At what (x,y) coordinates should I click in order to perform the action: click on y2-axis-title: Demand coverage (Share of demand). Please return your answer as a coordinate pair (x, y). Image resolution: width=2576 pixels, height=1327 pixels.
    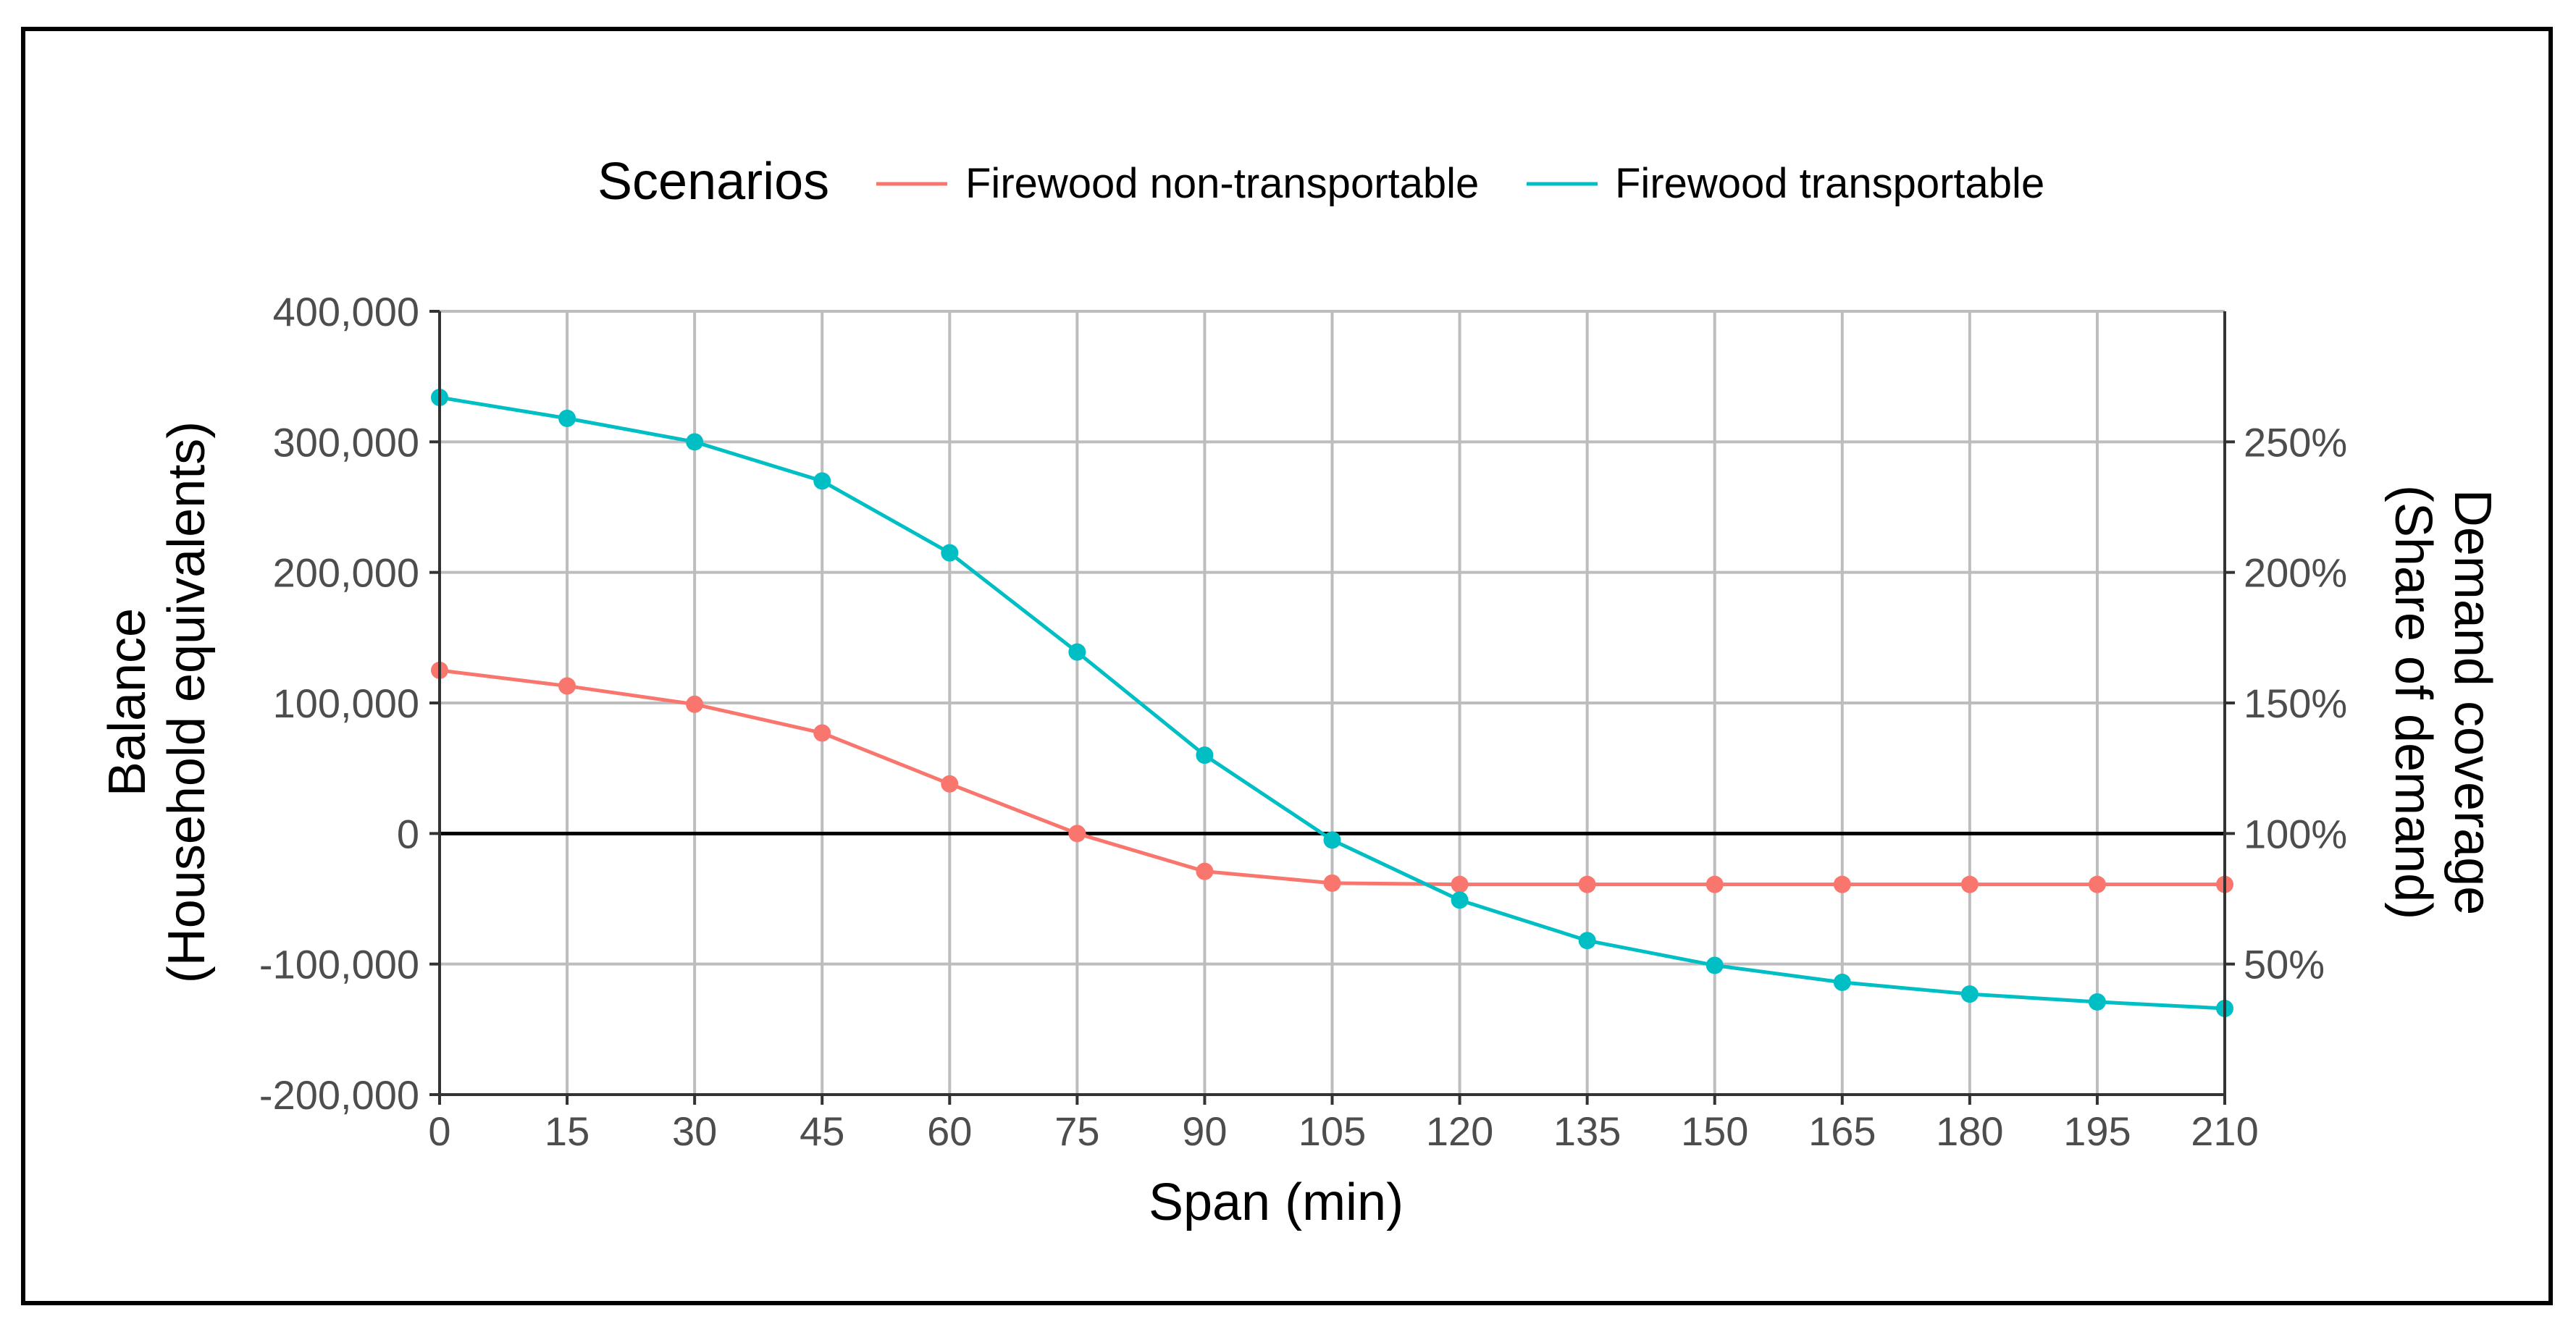
    Looking at the image, I should click on (2442, 702).